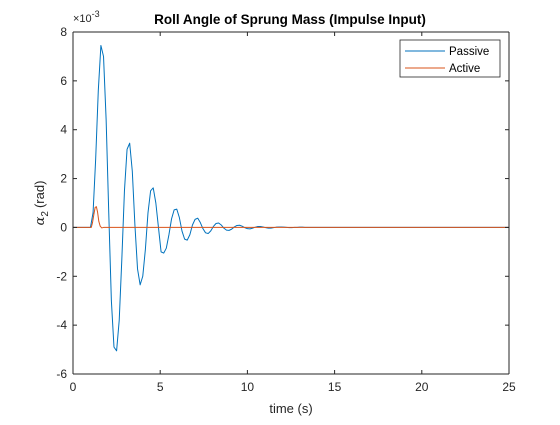  What do you see at coordinates (40, 220) in the screenshot?
I see `y-axis-symbol: α` at bounding box center [40, 220].